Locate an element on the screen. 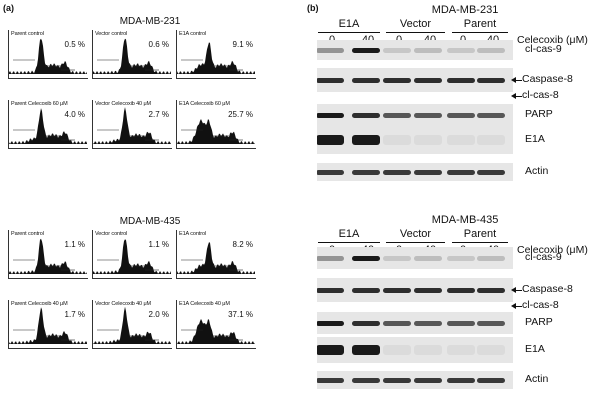 Image resolution: width=600 pixels, height=403 pixels. histogram-percent: 9.1 % is located at coordinates (242, 44).